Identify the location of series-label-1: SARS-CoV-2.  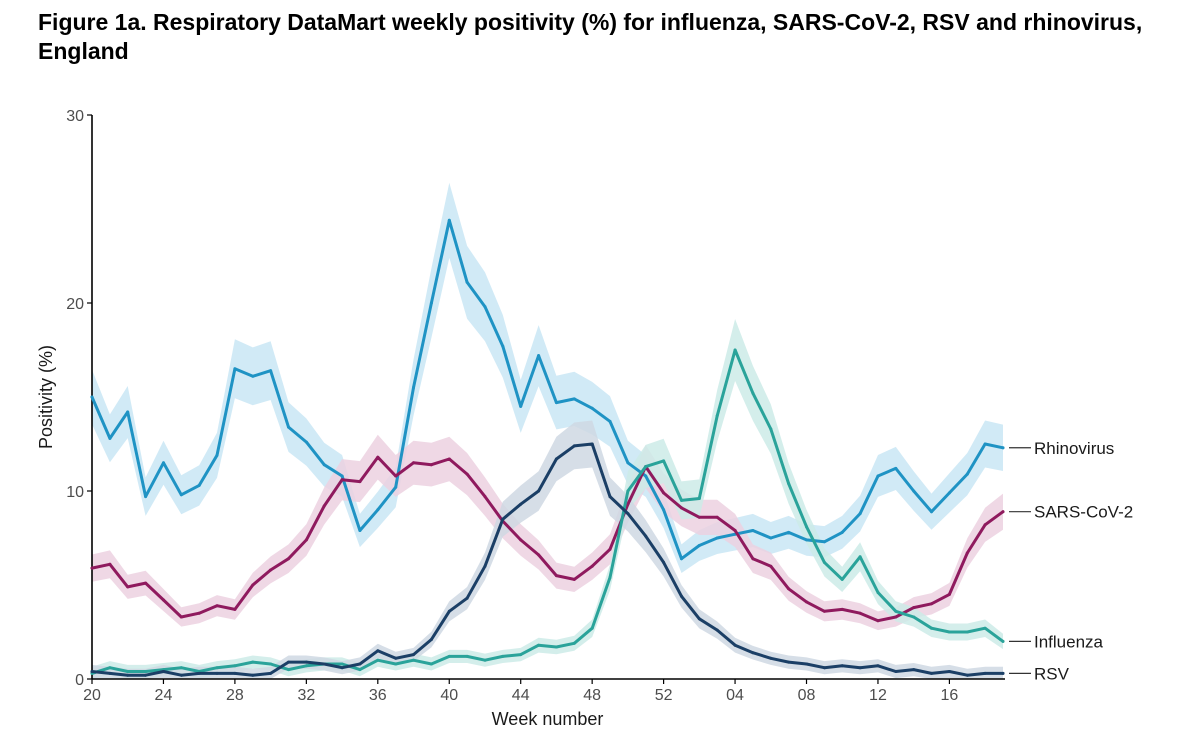
(1083, 512).